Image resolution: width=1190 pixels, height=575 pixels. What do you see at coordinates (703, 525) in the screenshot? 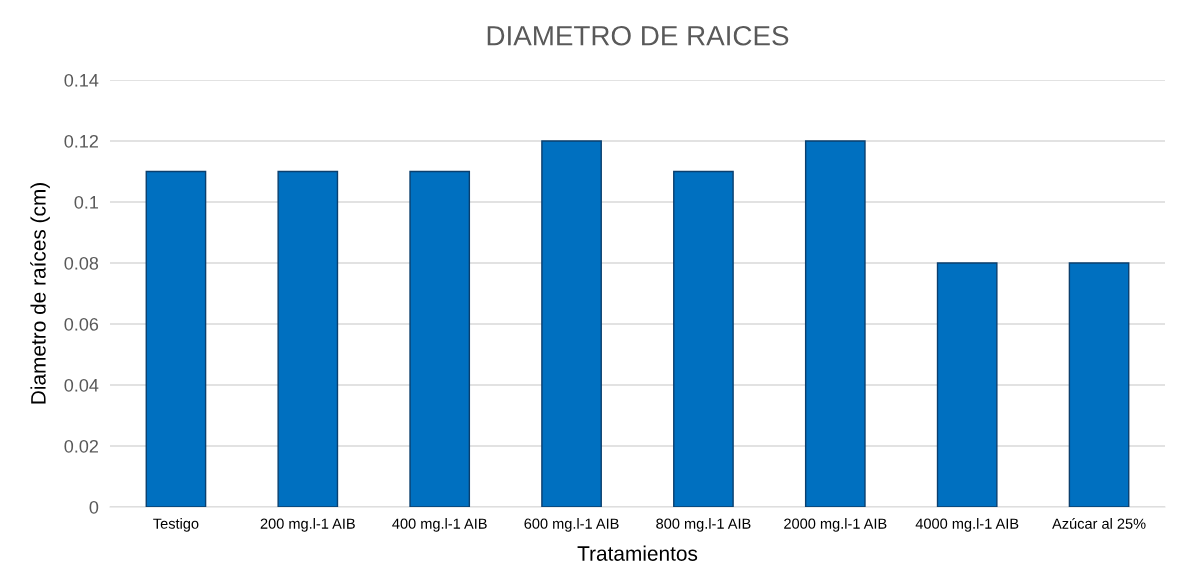
I see `x-tick-label: 800 mg.l-1 AIB` at bounding box center [703, 525].